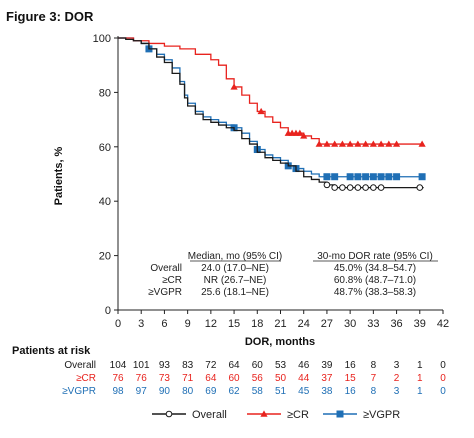  I want to click on at-risk-value: 56, so click(258, 378).